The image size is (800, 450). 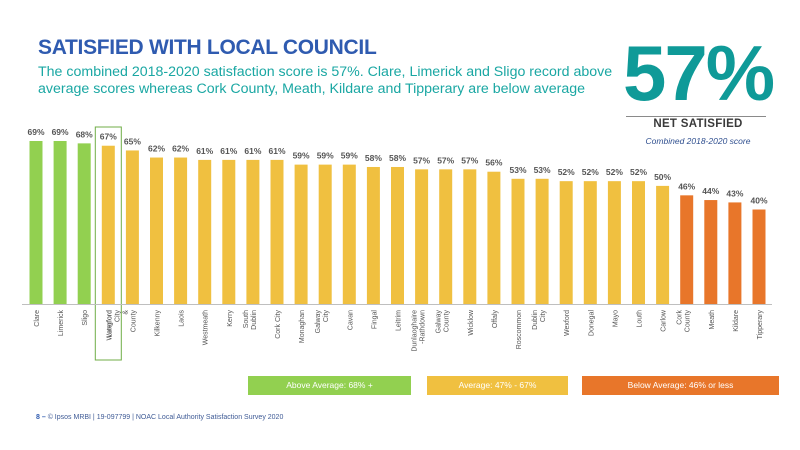 What do you see at coordinates (85, 318) in the screenshot?
I see `category-label-sligo: Sligo` at bounding box center [85, 318].